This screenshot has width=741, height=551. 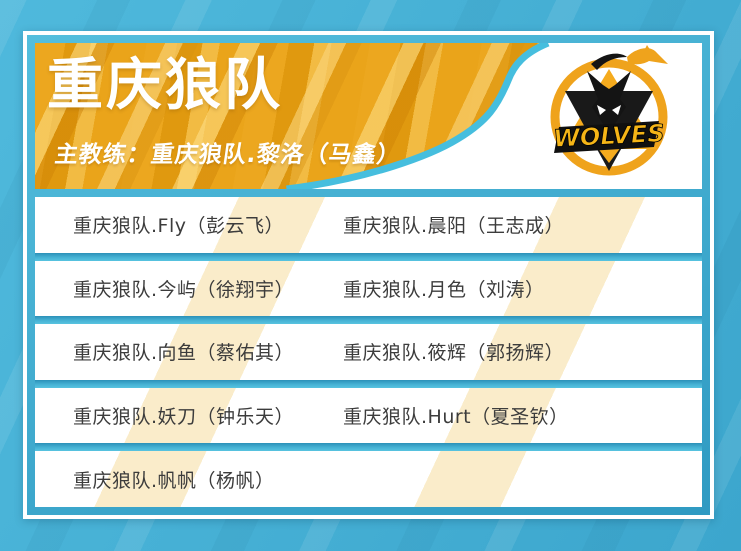 I want to click on player-name: 重庆狼队.晨阳（王志成）, so click(x=454, y=226).